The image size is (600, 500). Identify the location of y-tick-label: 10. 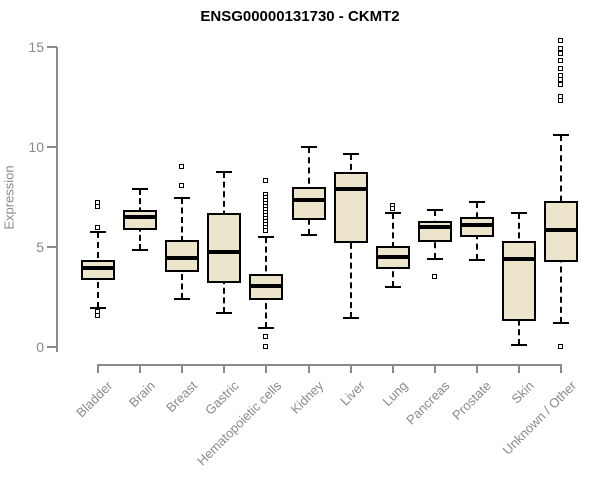
(36, 146).